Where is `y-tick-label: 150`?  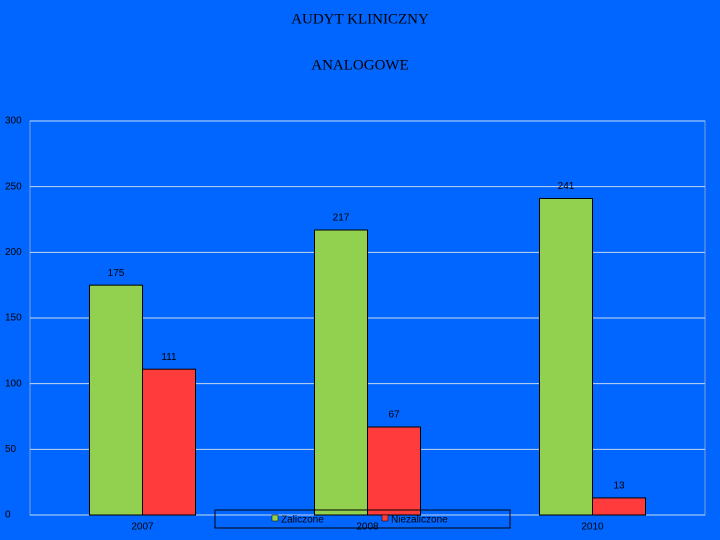 y-tick-label: 150 is located at coordinates (13, 318).